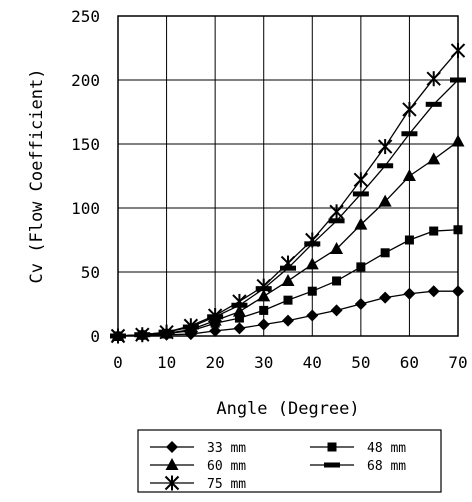 The height and width of the screenshot is (502, 472). Describe the element at coordinates (90, 272) in the screenshot. I see `y-tick-label: 50` at that location.